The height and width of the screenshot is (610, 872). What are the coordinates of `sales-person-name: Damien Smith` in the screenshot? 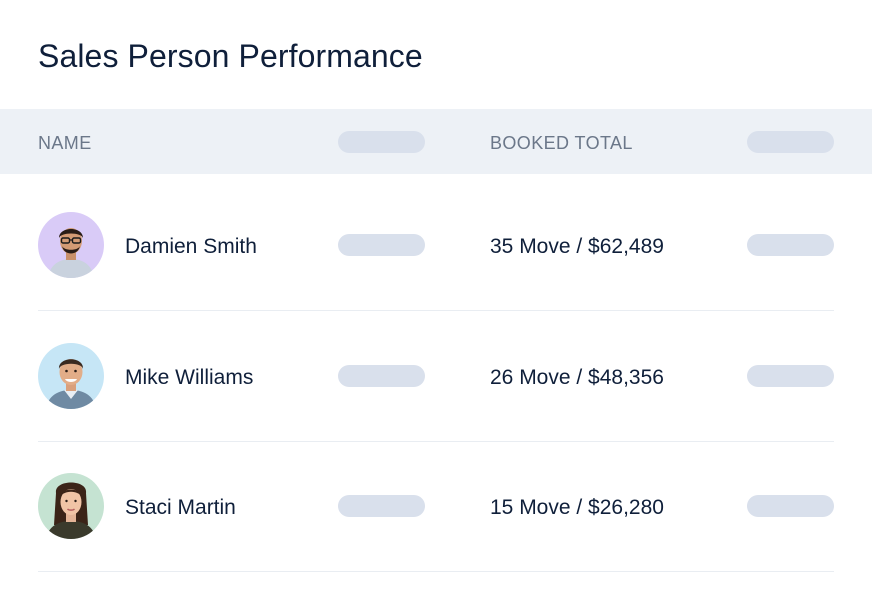 It's located at (191, 246).